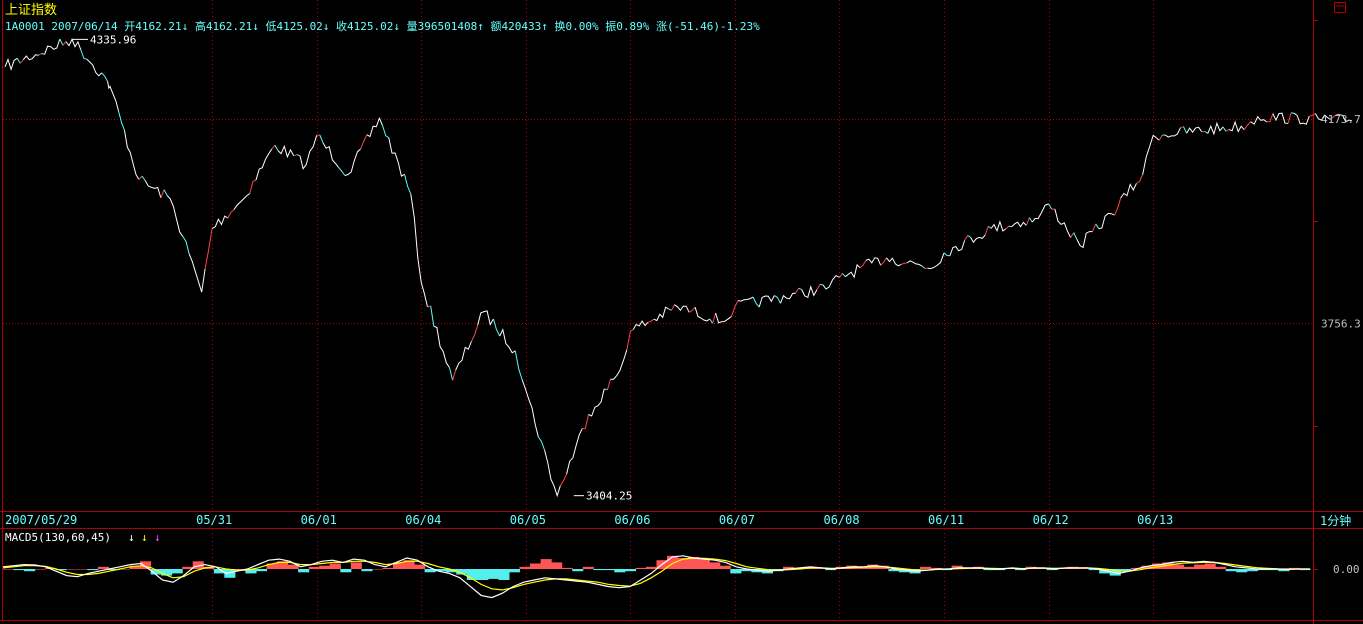  Describe the element at coordinates (841, 520) in the screenshot. I see `x-tick-label: 06/08` at that location.